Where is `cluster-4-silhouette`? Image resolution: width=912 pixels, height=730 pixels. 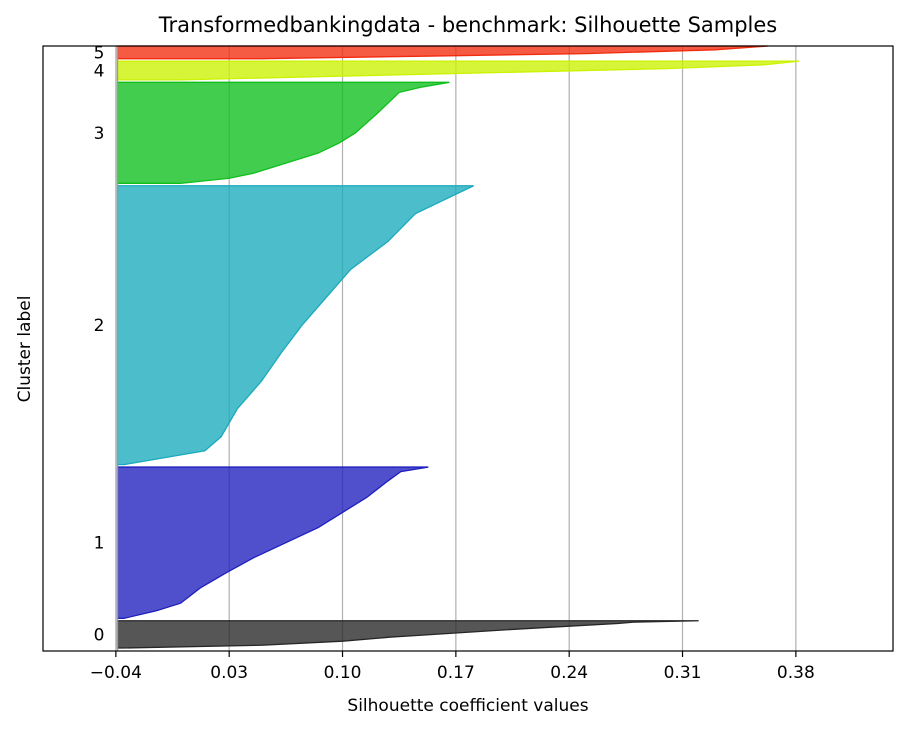 cluster-4-silhouette is located at coordinates (458, 70).